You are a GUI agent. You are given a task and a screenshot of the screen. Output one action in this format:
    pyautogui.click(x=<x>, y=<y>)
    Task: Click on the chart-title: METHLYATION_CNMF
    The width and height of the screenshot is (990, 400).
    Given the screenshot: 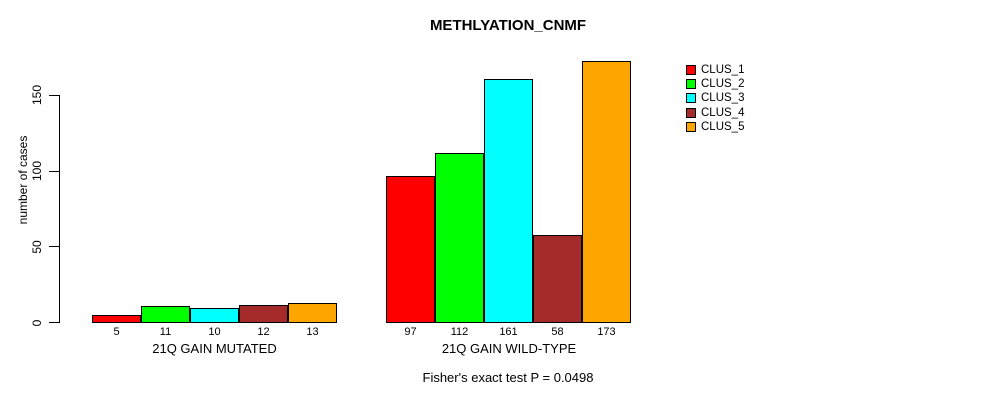 What is the action you would take?
    pyautogui.click(x=508, y=25)
    